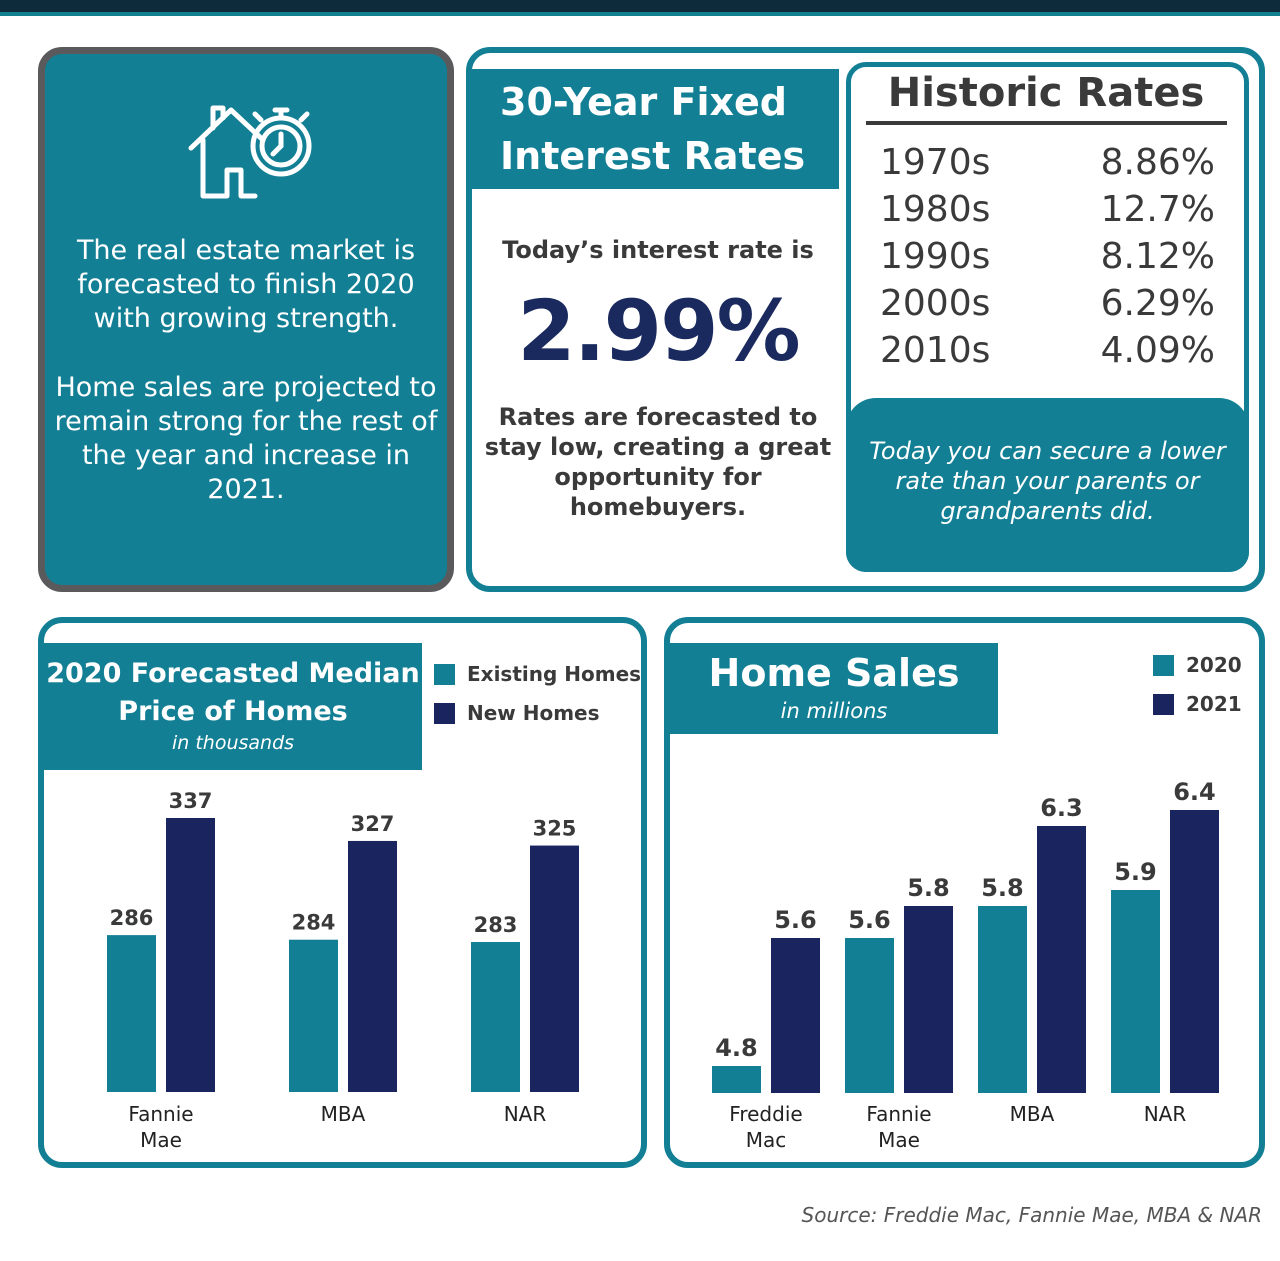 This screenshot has width=1280, height=1261. I want to click on bar-value-label: 5.9, so click(1135, 872).